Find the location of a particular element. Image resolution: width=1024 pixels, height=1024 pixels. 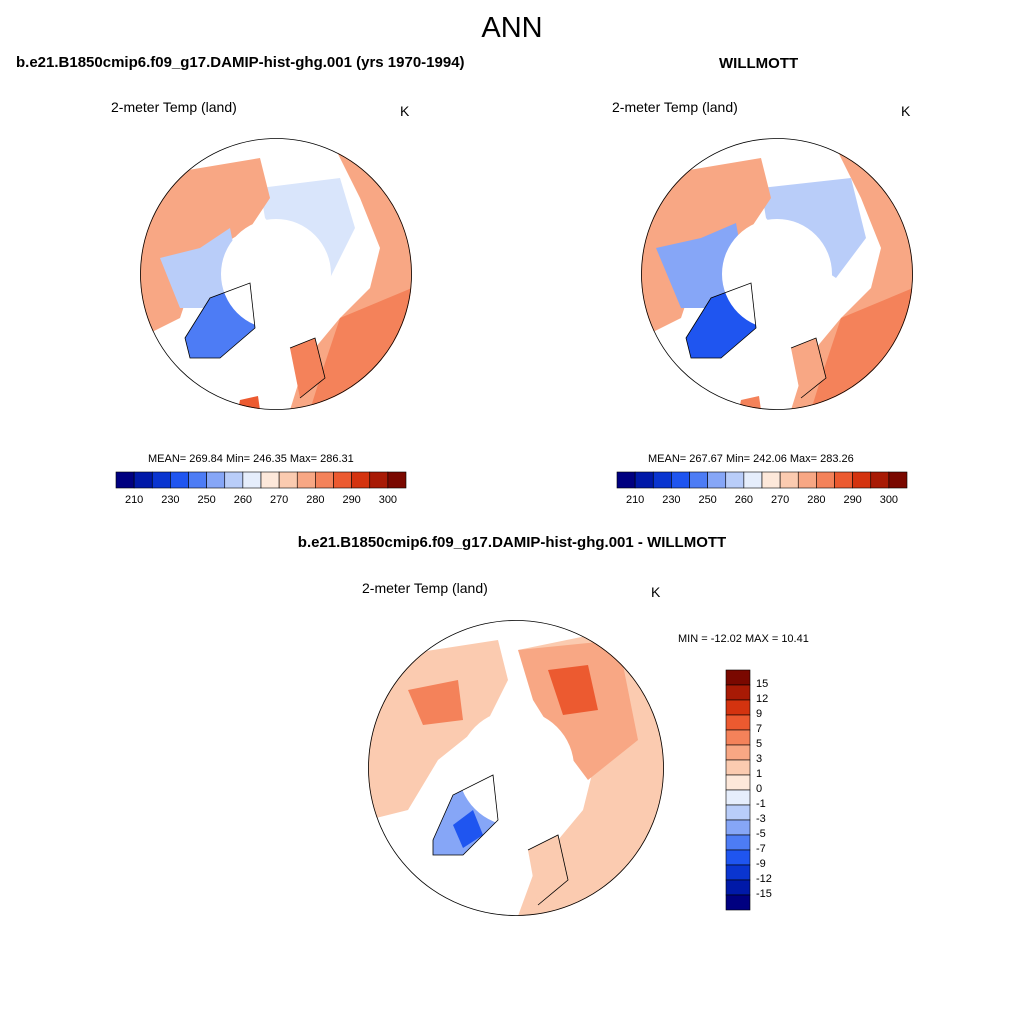

diff-colorbar-label: 5 is located at coordinates (759, 744).